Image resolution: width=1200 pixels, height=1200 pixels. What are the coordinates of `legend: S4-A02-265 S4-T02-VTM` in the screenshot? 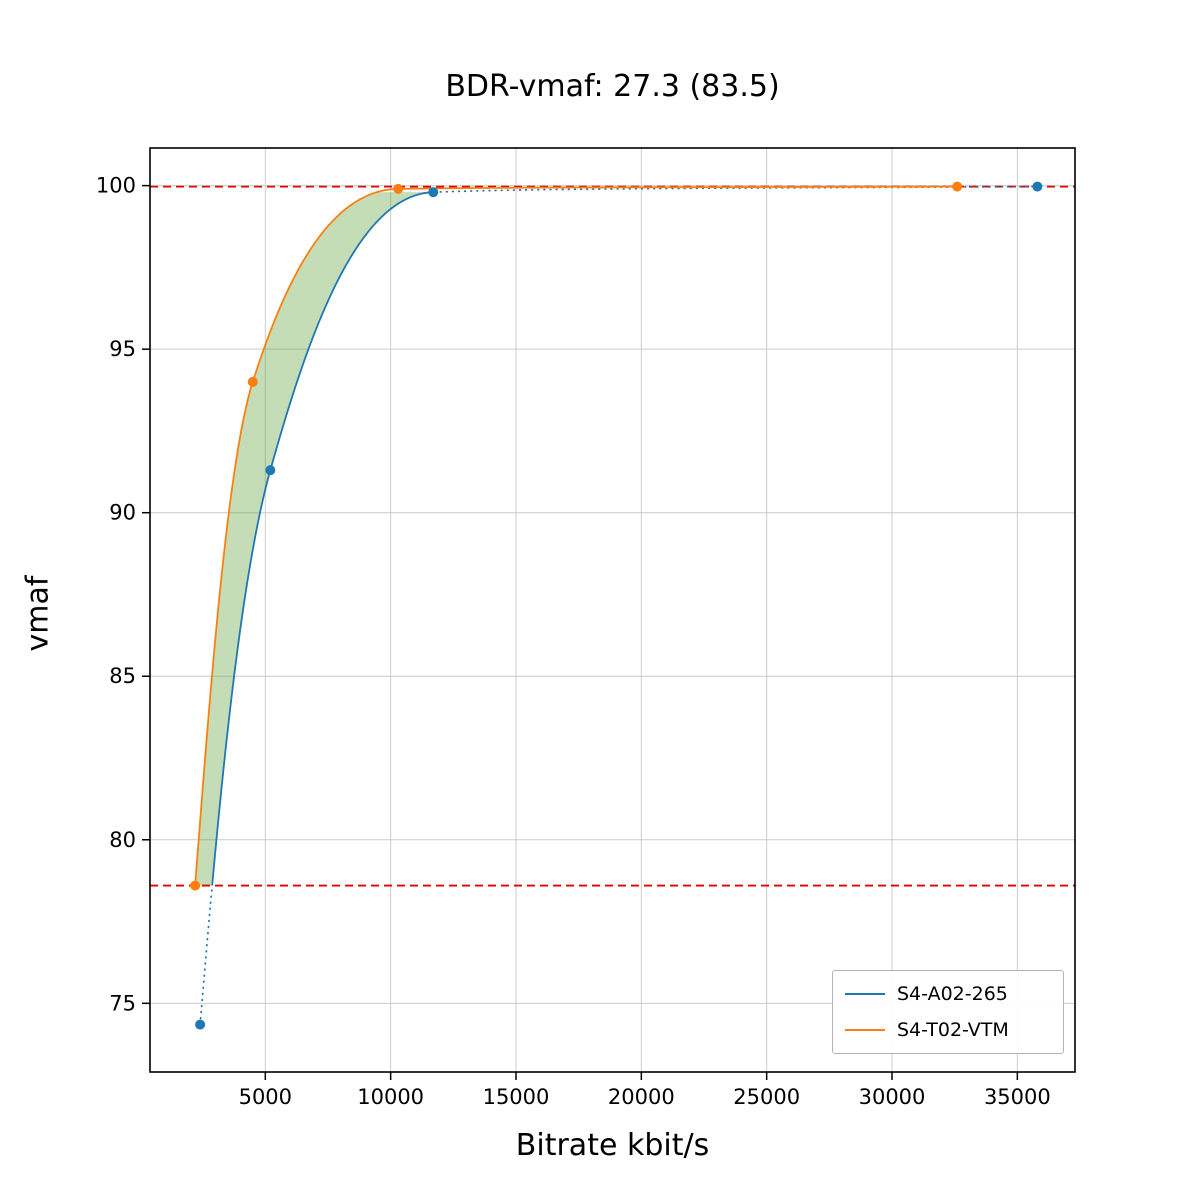 It's located at (948, 1012).